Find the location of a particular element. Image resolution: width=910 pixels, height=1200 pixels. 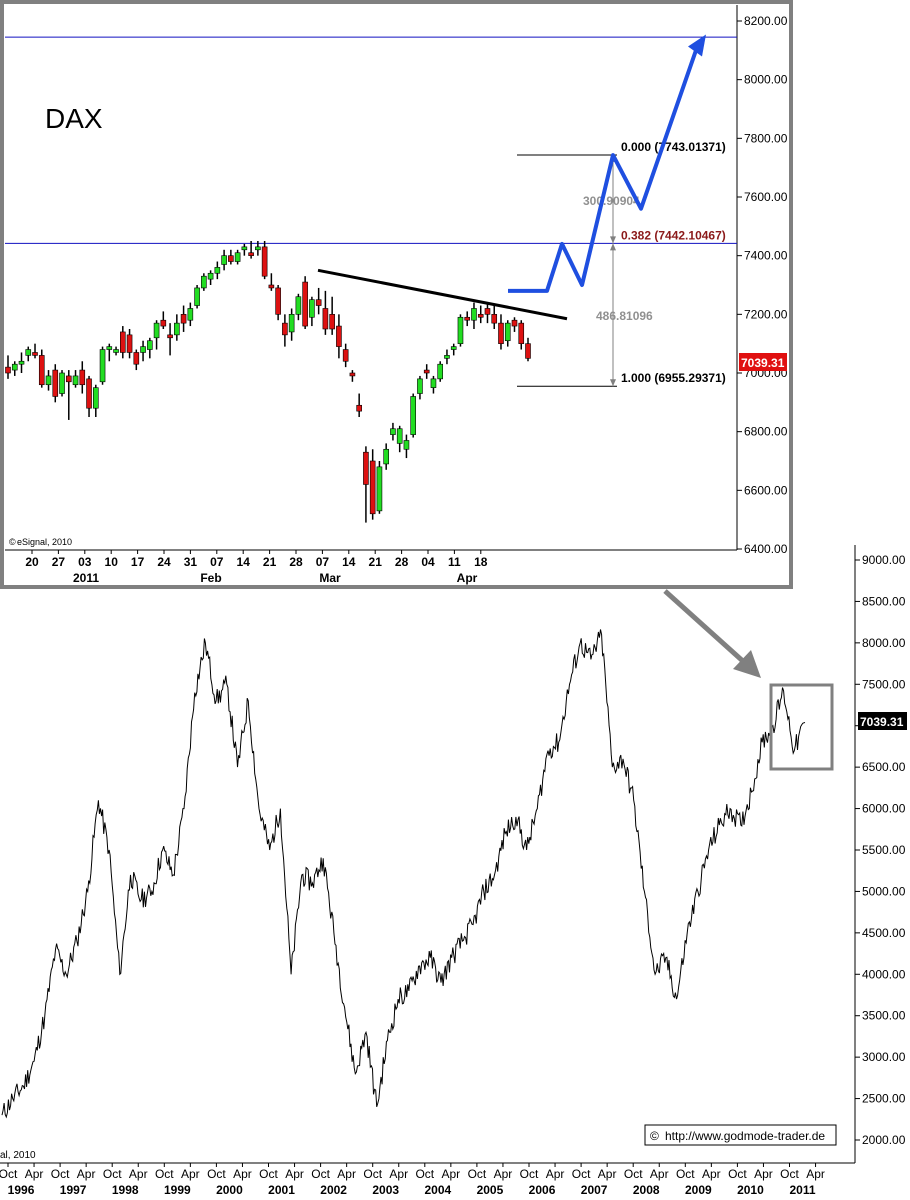

big-y-tick-label: 3500.00 is located at coordinates (884, 1016).